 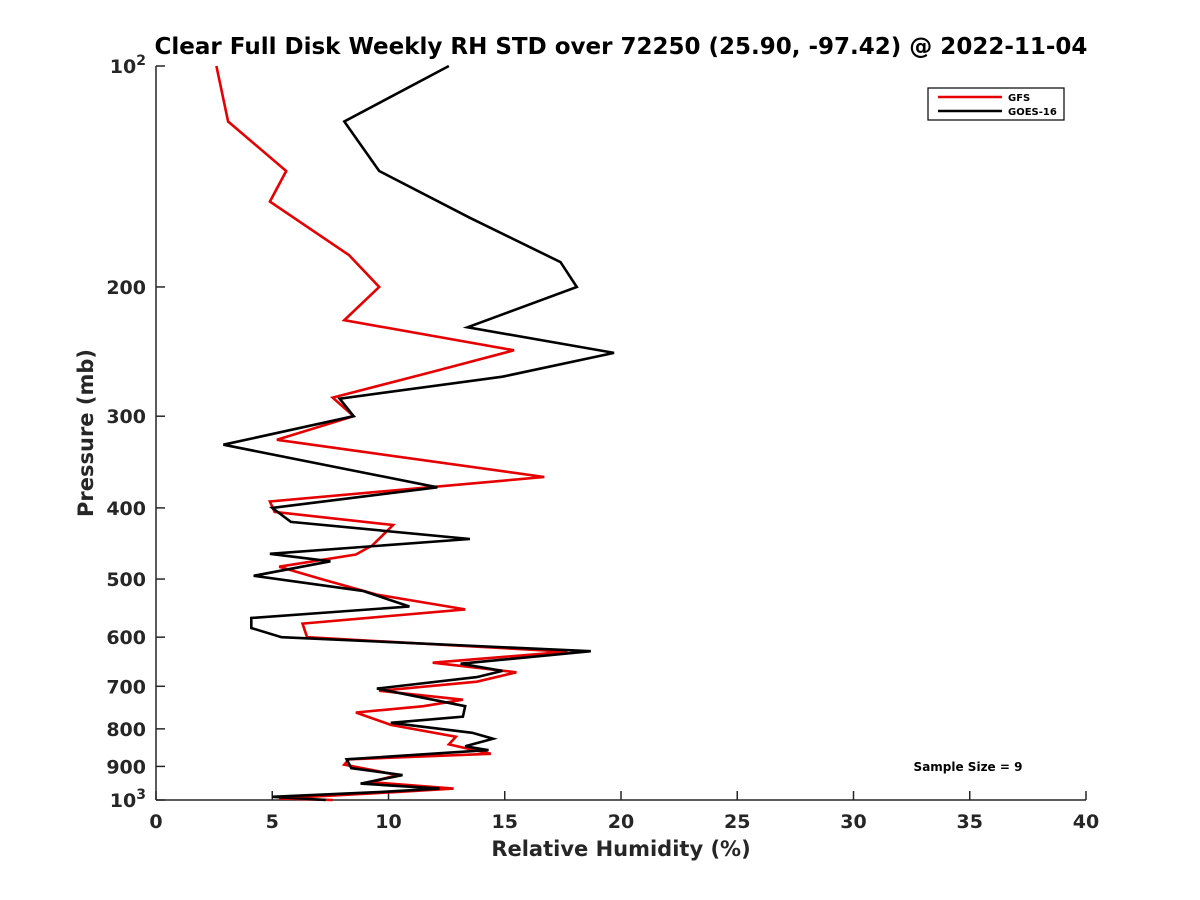 I want to click on x-tick-label: 10, so click(x=388, y=822).